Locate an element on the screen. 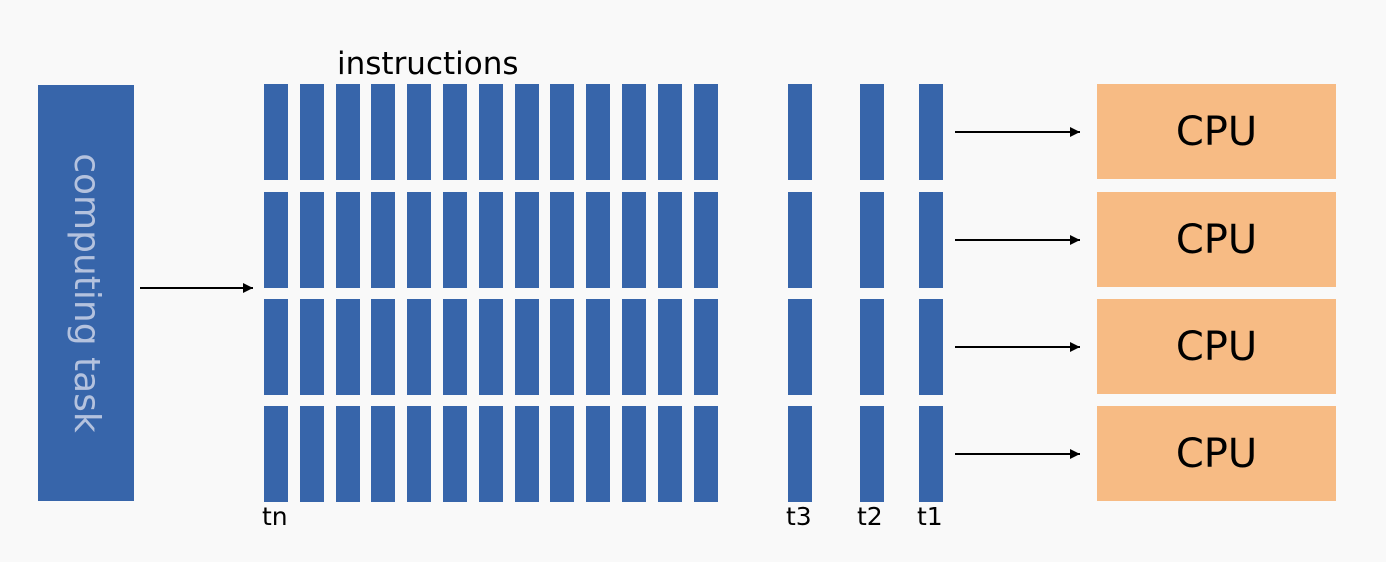  cpu-box-1: CPU is located at coordinates (1216, 131).